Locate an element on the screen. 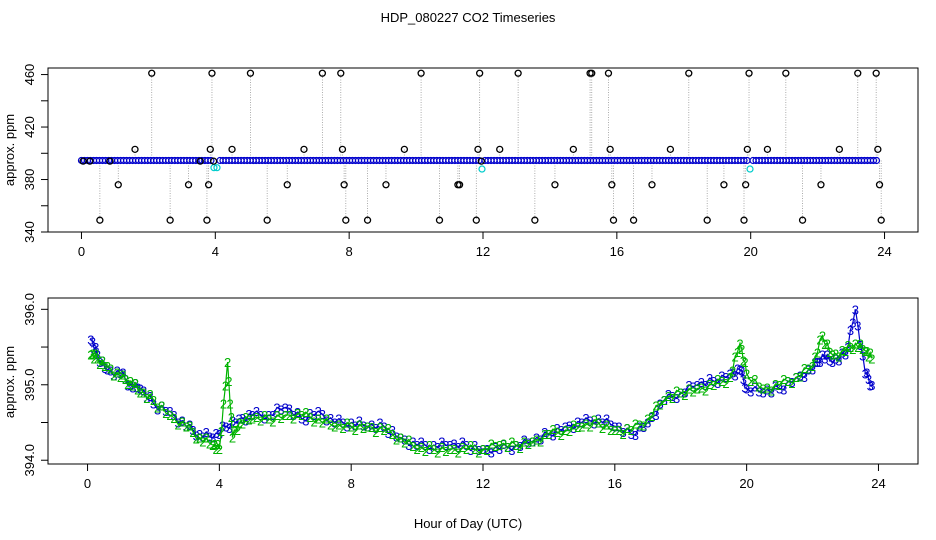 The width and height of the screenshot is (936, 540). x-axis-label: Hour of Day (UTC) is located at coordinates (468, 523).